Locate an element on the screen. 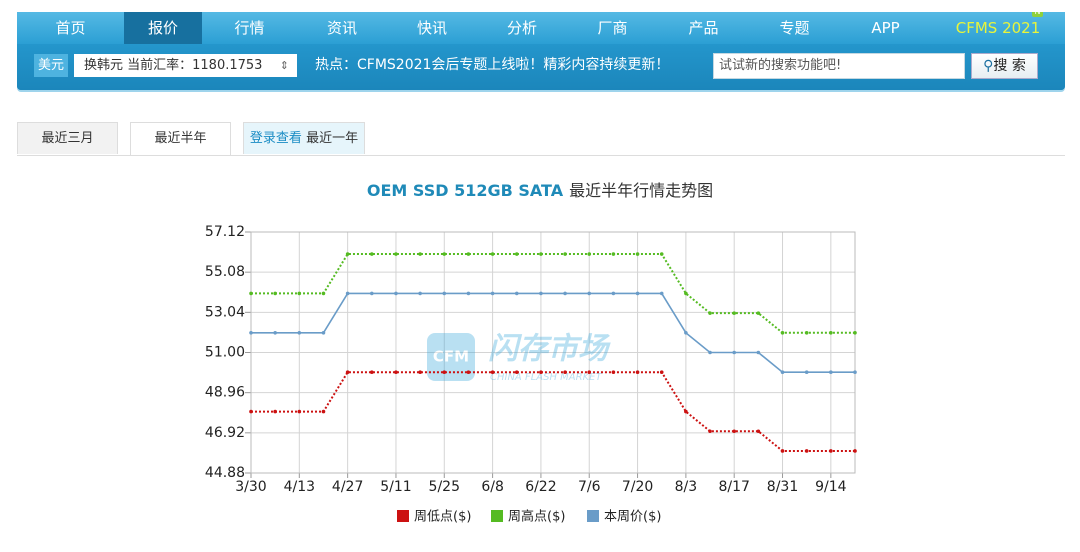  x-tick-label: 4/27 is located at coordinates (347, 487).